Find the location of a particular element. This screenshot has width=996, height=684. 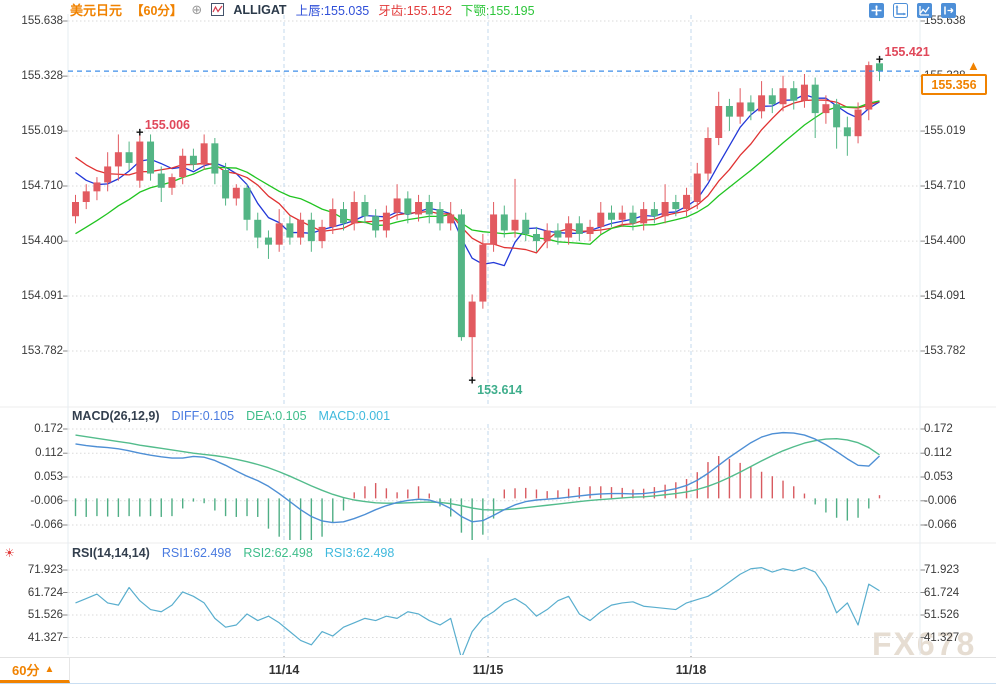

date-axis-label: 11/14 is located at coordinates (284, 670).